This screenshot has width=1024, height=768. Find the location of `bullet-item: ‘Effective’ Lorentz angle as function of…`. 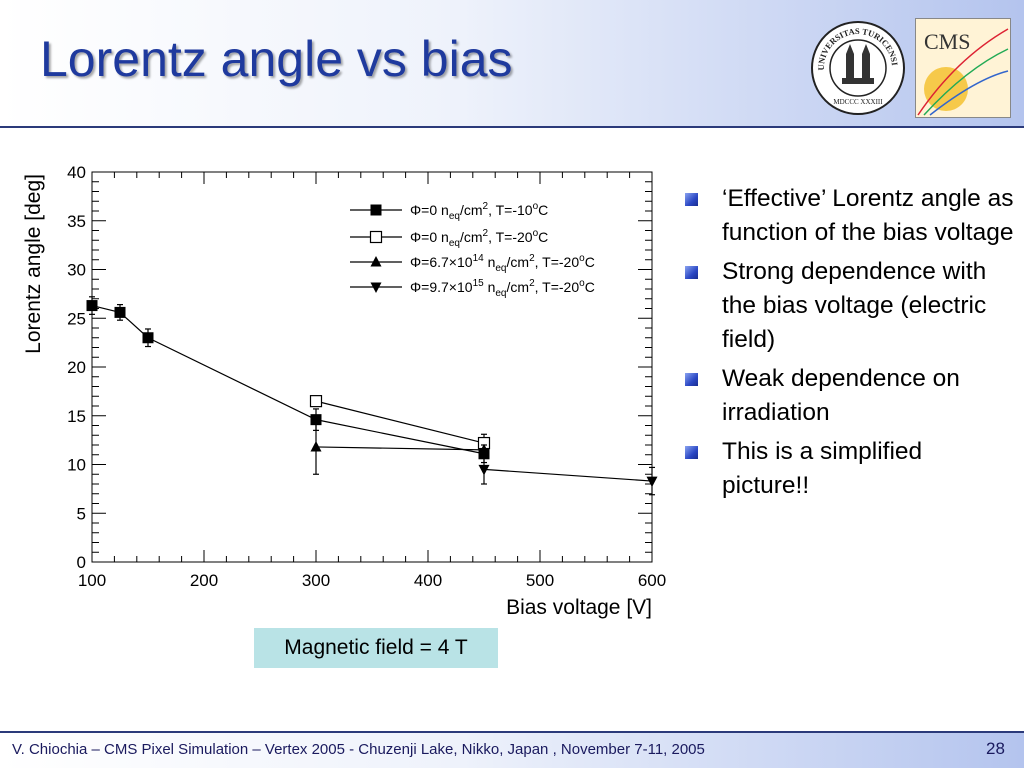

bullet-item: ‘Effective’ Lorentz angle as function of… is located at coordinates (850, 216).